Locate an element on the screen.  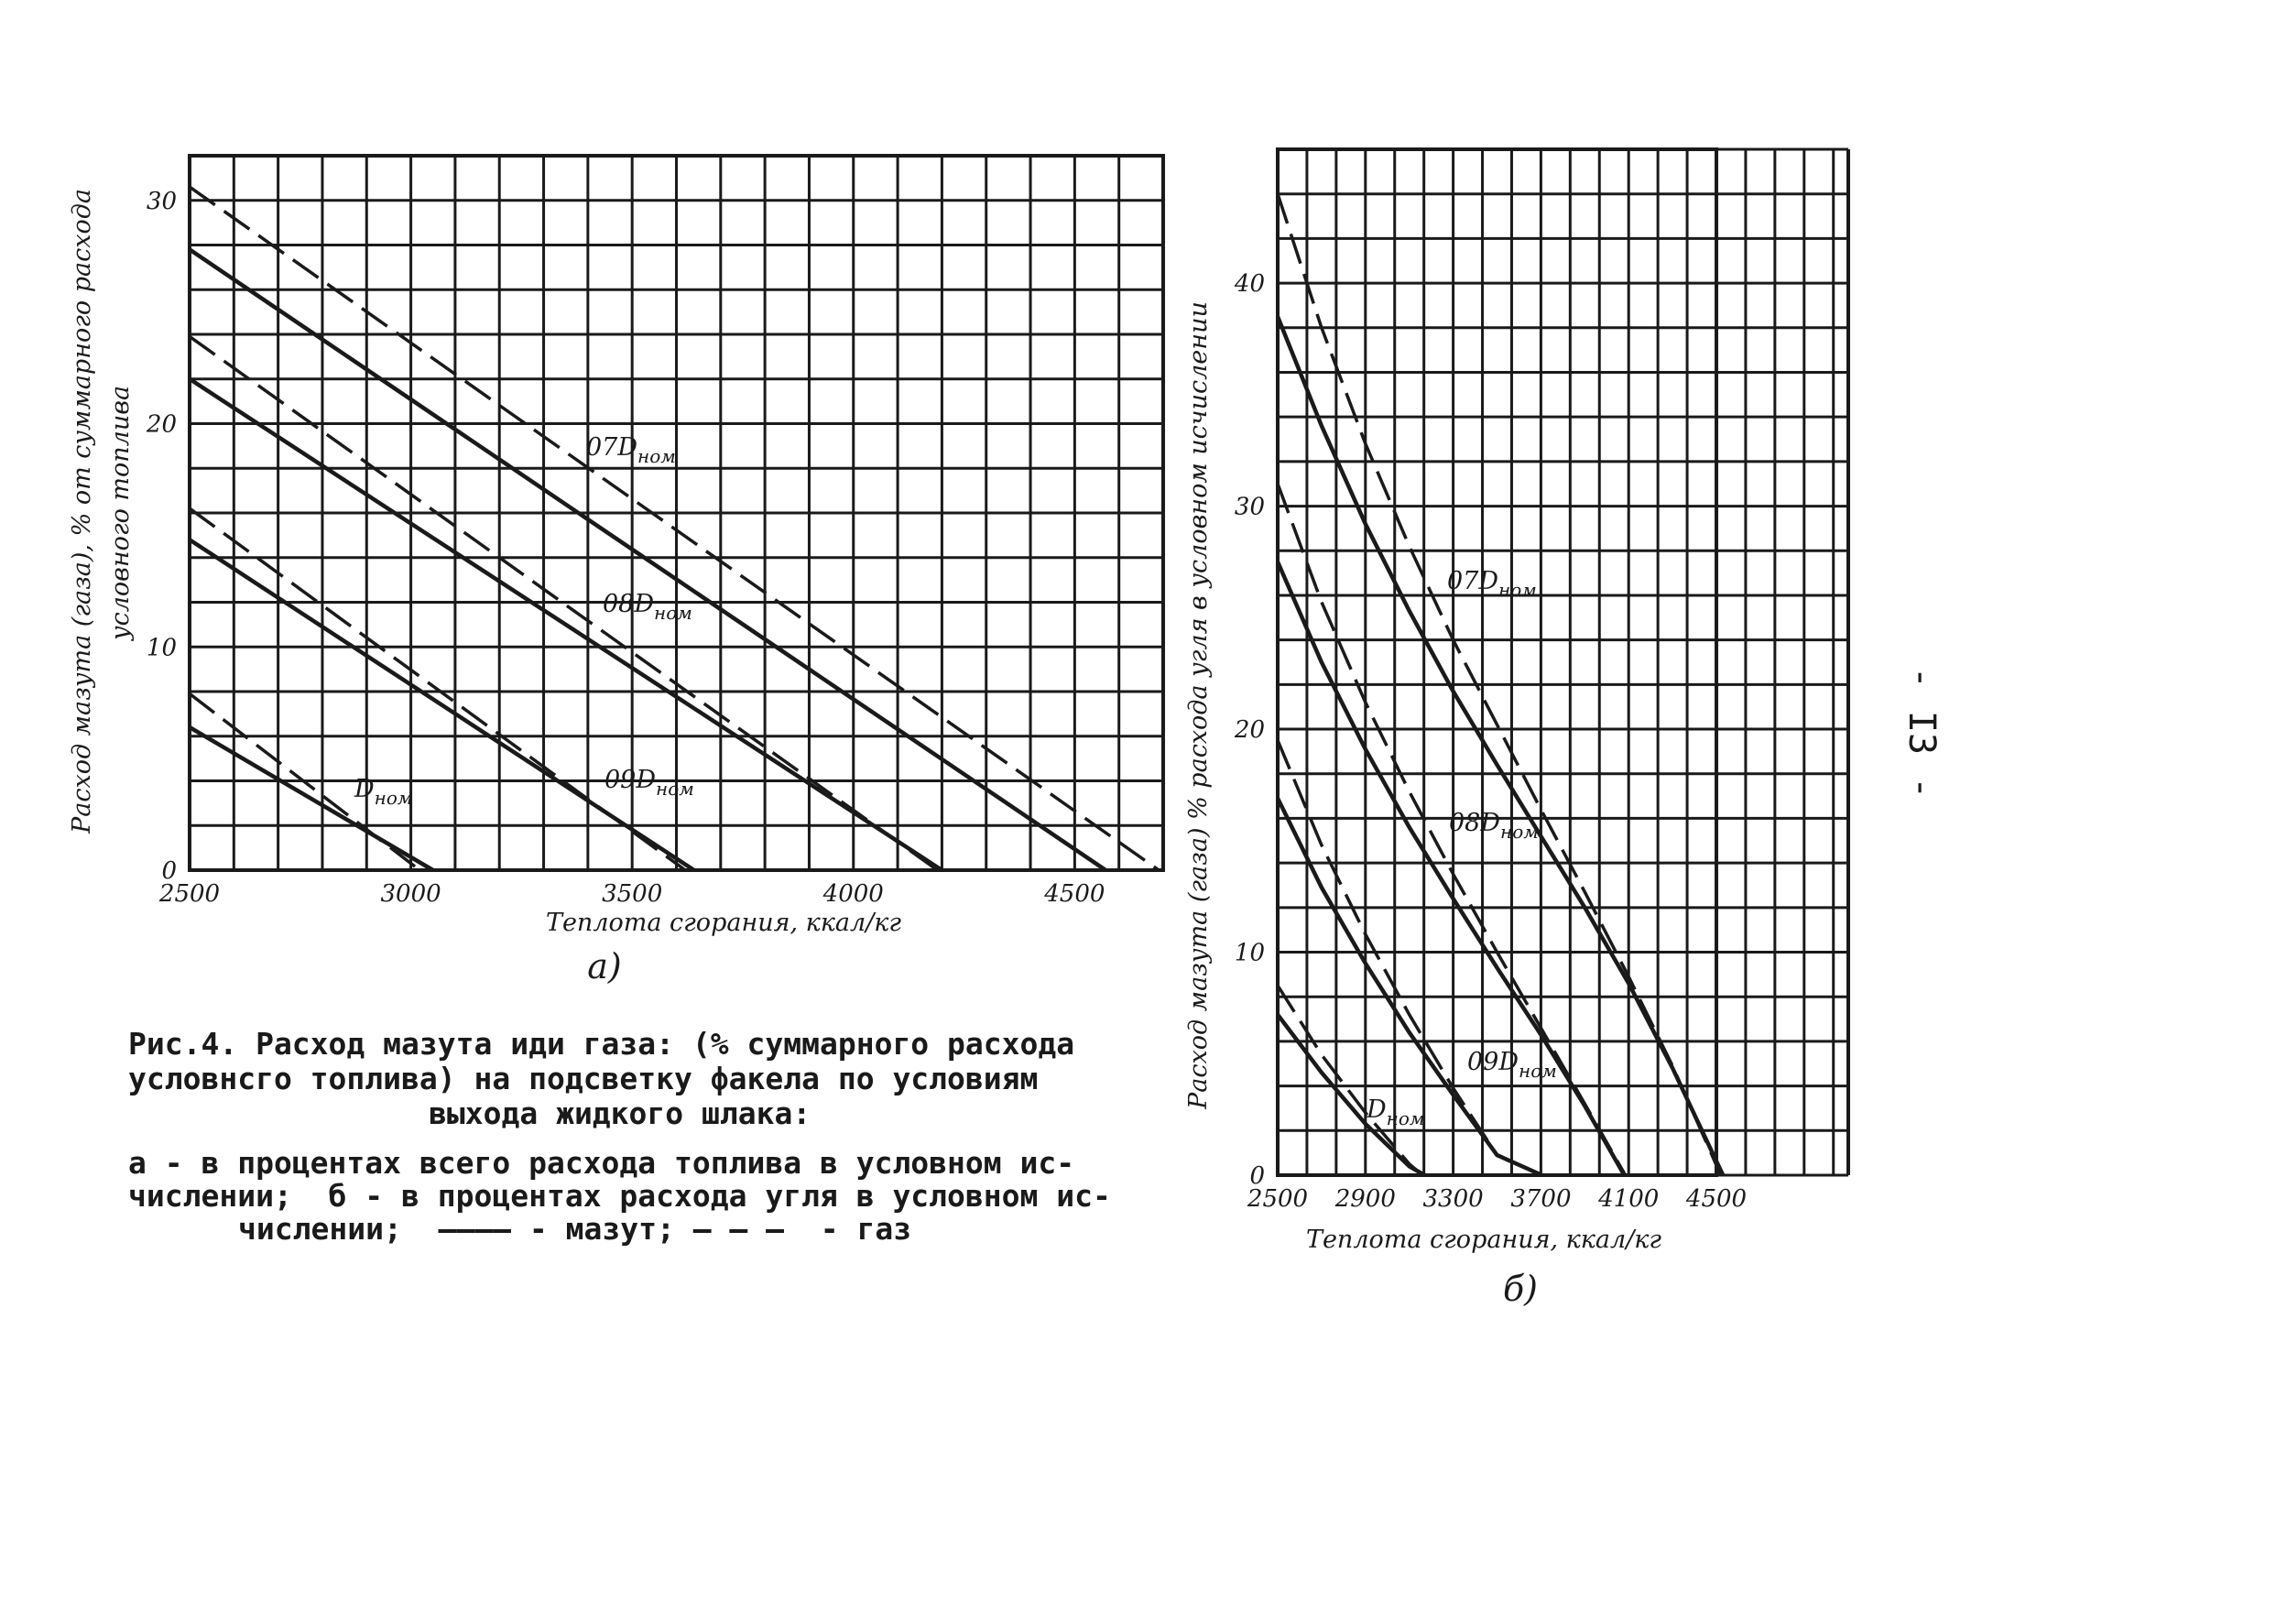
chart-b-series is located at coordinates (1501, 685).